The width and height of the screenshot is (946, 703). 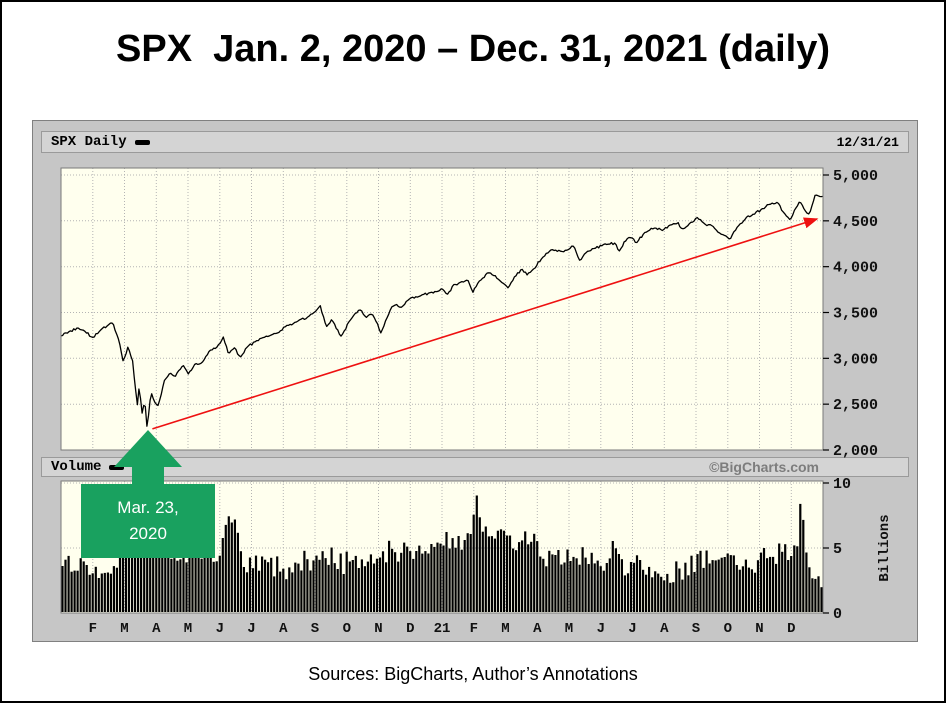 I want to click on svg-text: 2,000, so click(x=855, y=451).